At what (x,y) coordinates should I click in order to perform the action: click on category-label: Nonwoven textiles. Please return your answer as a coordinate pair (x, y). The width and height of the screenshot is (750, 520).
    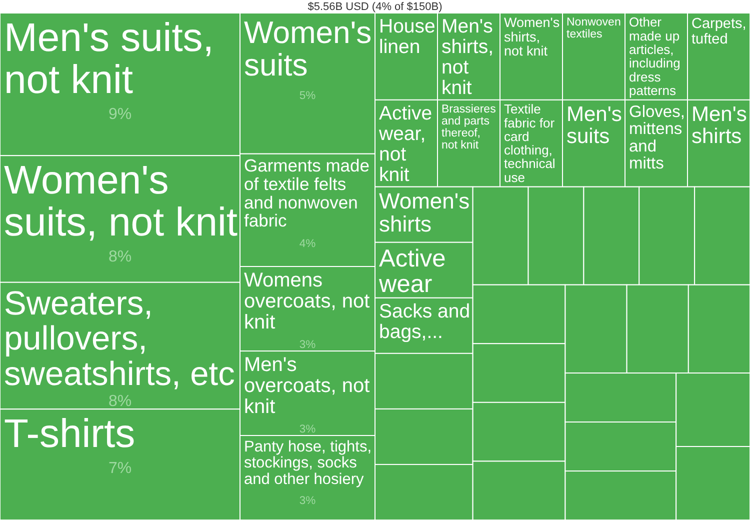
    Looking at the image, I should click on (593, 28).